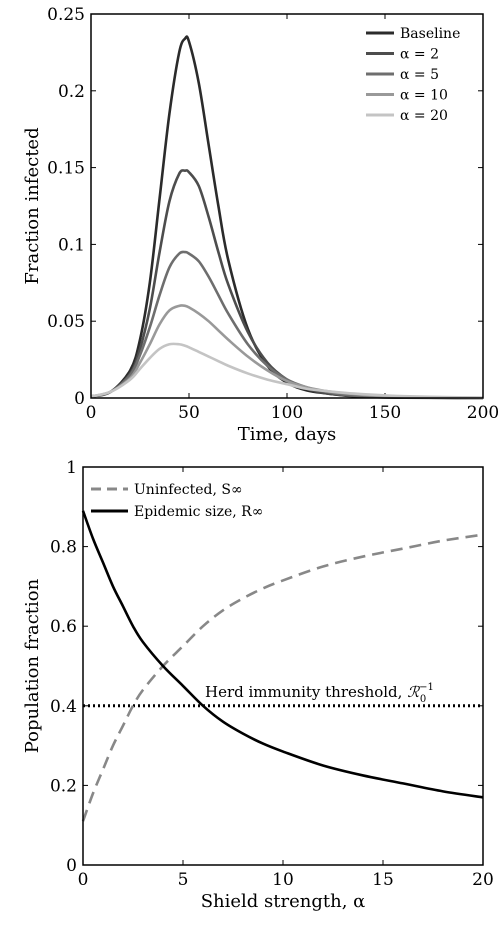 This screenshot has width=498, height=925. Describe the element at coordinates (177, 501) in the screenshot. I see `shield-chart-legend: Uninfected, S∞ Epidemic size, R∞` at that location.